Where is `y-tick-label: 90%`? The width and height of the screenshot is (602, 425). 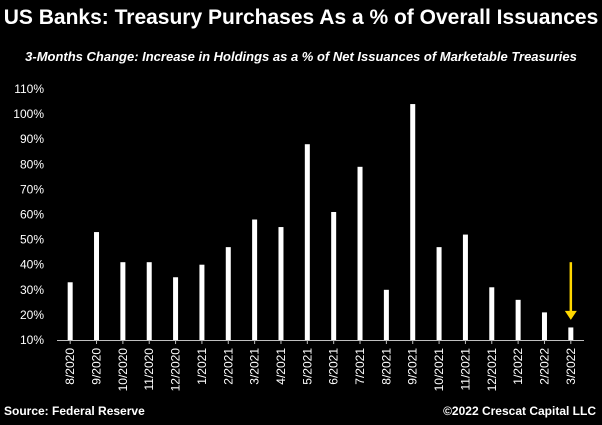
y-tick-label: 90% is located at coordinates (32, 139).